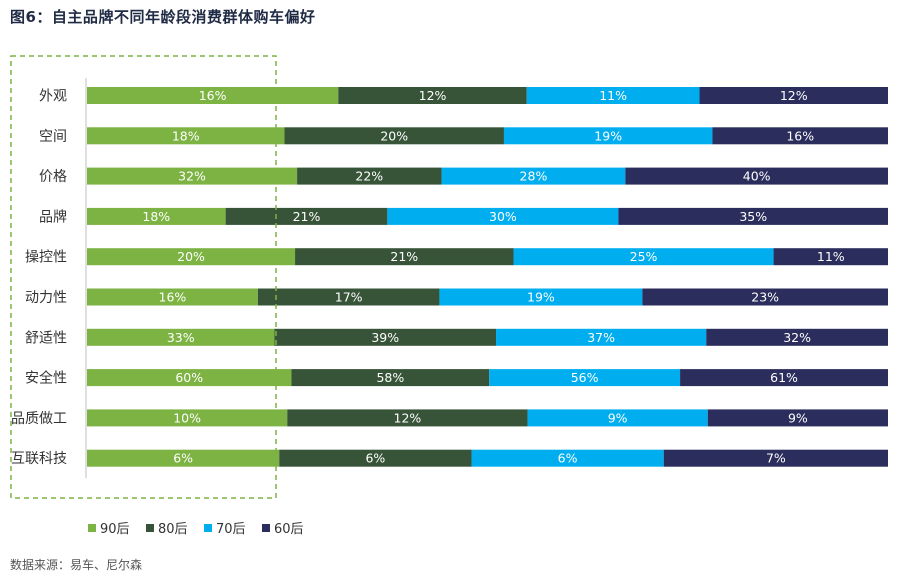 This screenshot has width=902, height=580. I want to click on legend: 90后 80后 70后 60后, so click(196, 529).